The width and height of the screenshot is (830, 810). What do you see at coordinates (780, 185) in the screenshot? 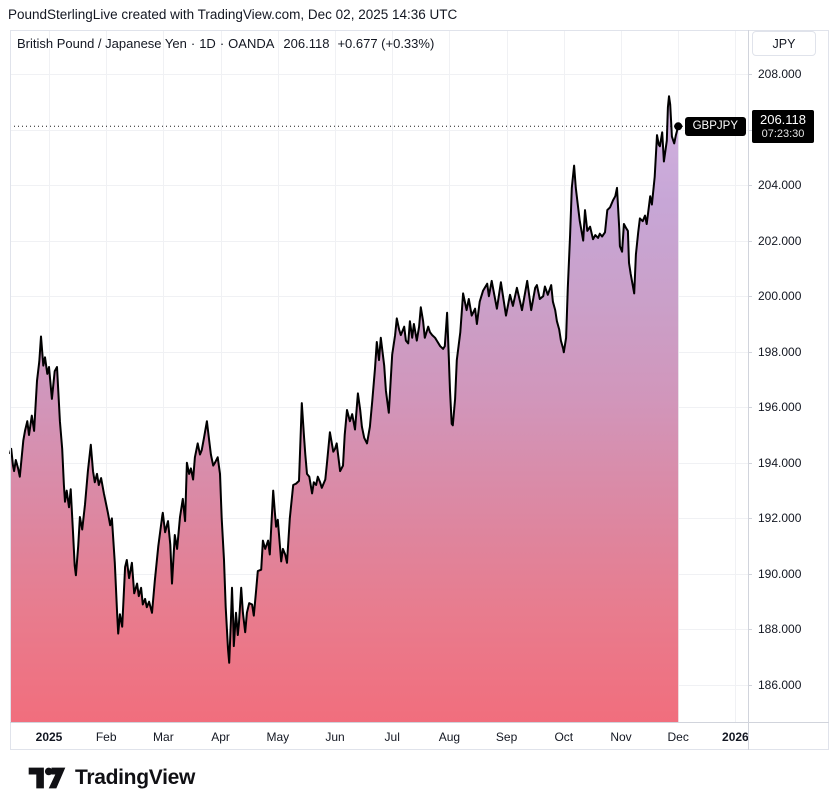
I see `price-tick-label: 204.000` at bounding box center [780, 185].